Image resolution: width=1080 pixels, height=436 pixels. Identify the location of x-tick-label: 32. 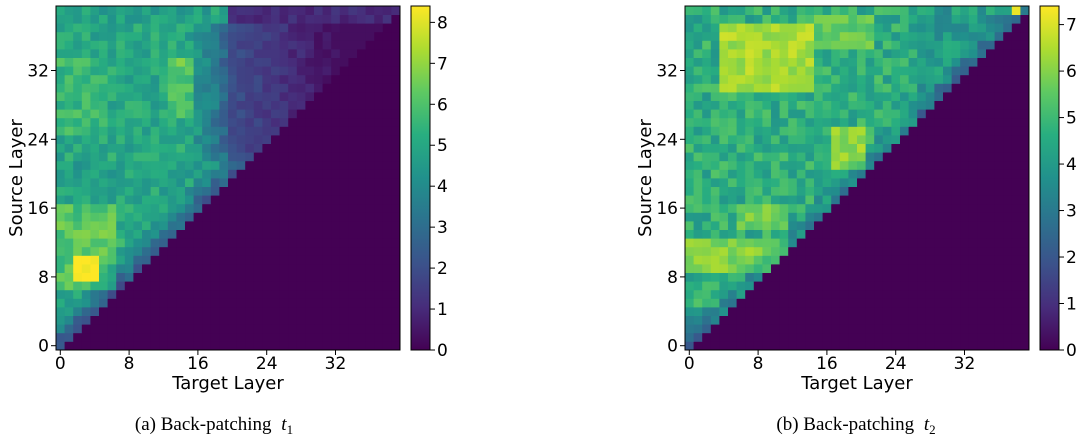
(965, 364).